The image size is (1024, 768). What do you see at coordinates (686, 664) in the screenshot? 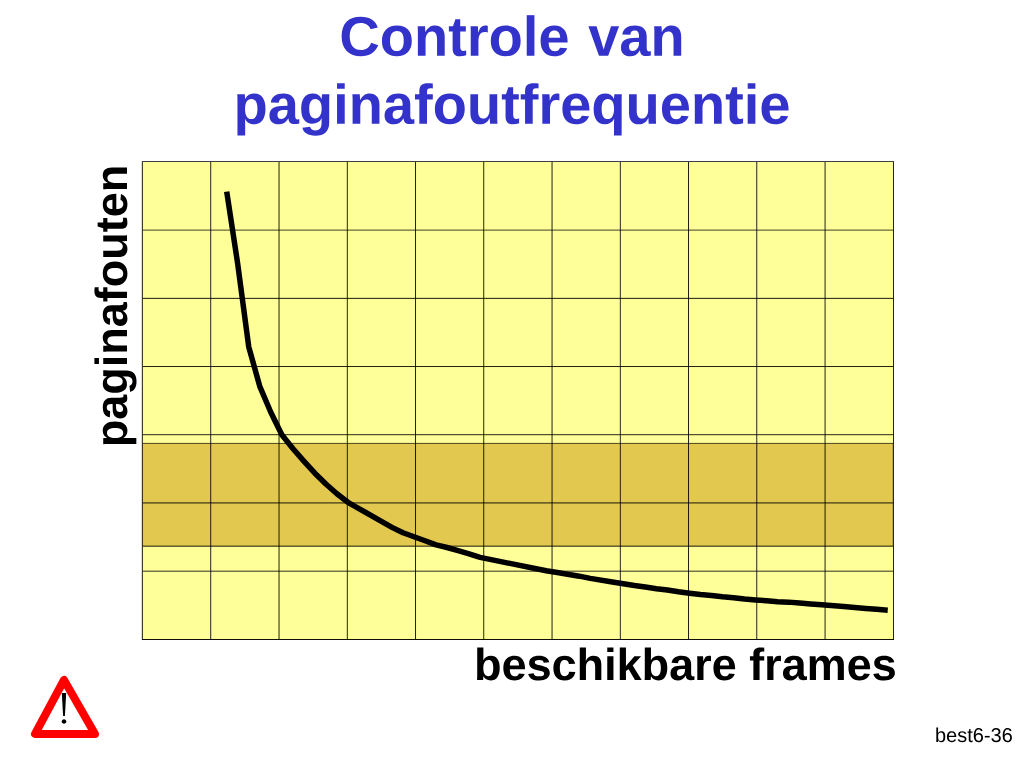
I see `x-axis-title: beschikbare frames` at bounding box center [686, 664].